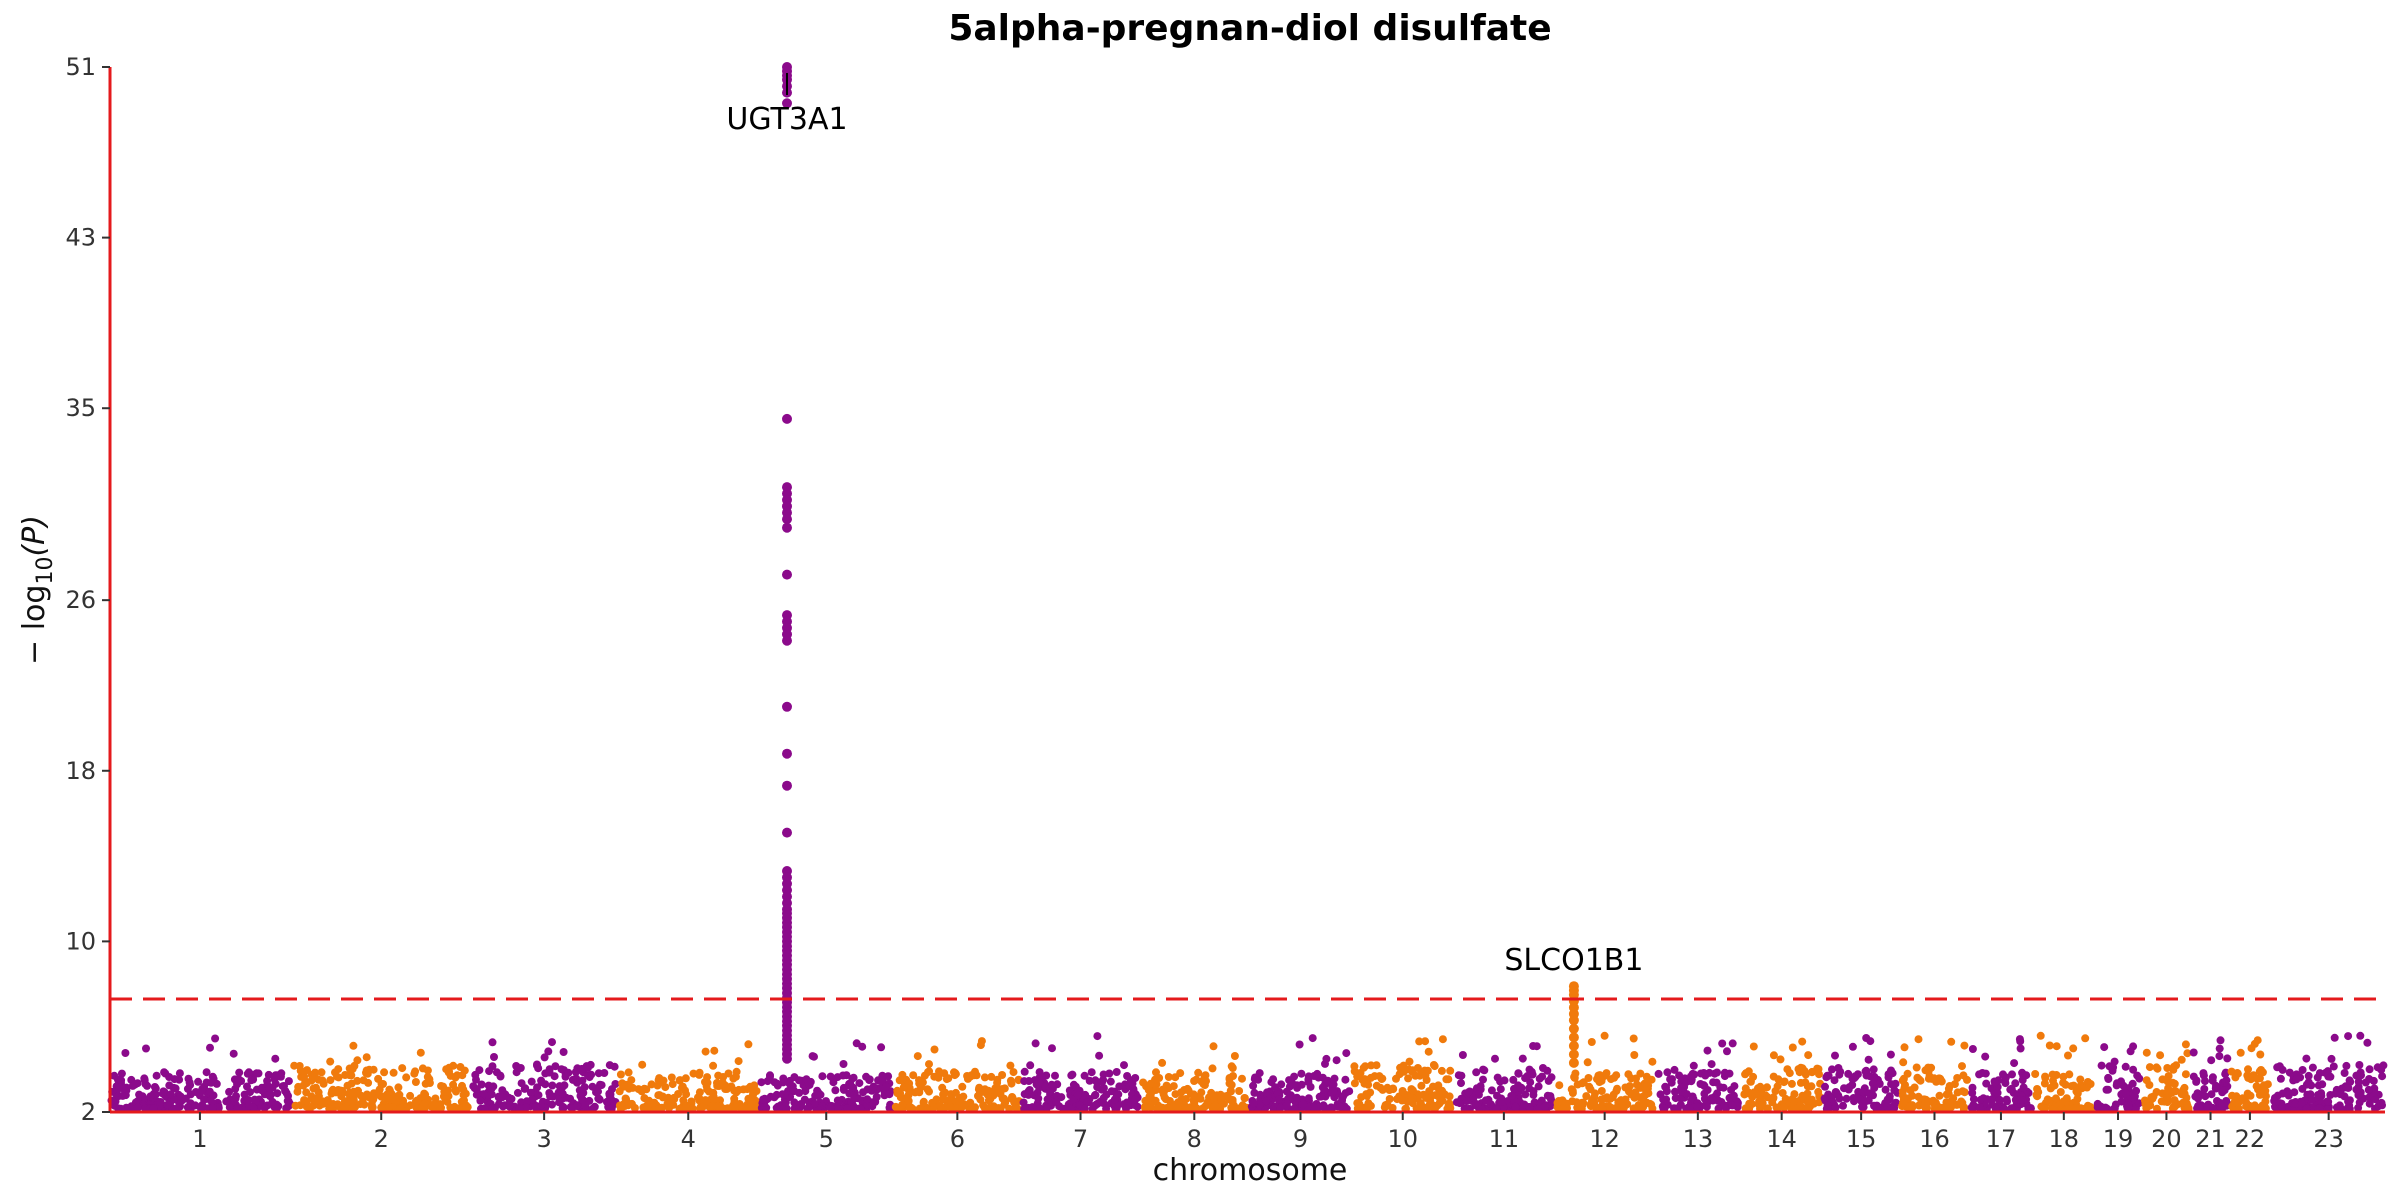 Image resolution: width=2400 pixels, height=1200 pixels. I want to click on y-tick-label: 26, so click(80, 600).